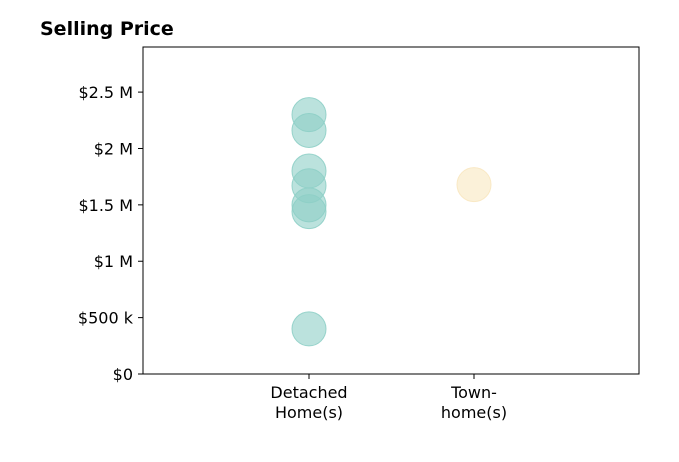 This screenshot has width=679, height=462. I want to click on y-tick-label: $500 k, so click(106, 318).